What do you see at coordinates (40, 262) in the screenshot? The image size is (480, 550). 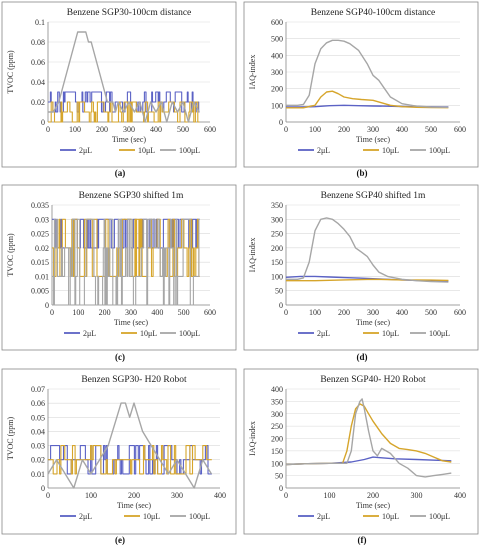 I see `y-tick-label: 0.015` at bounding box center [40, 262].